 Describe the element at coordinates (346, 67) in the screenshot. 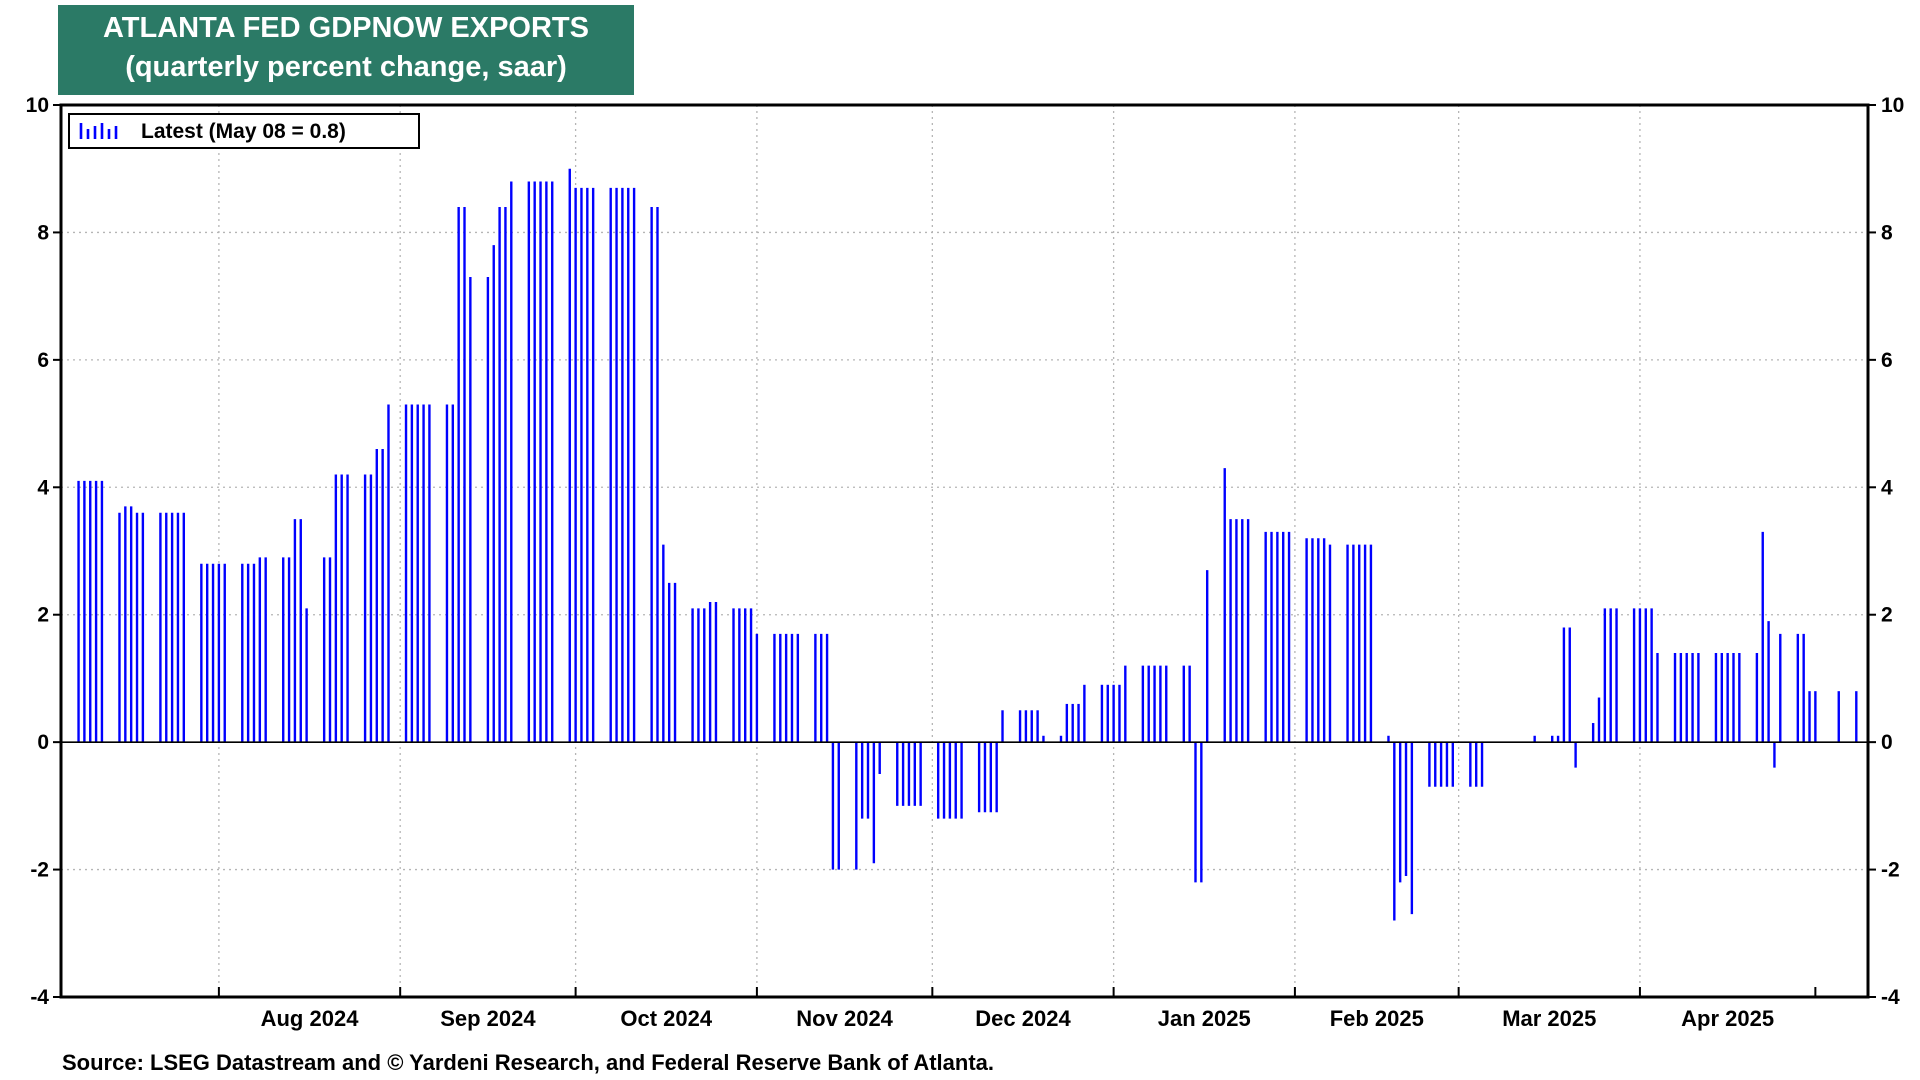

I see `chart-subtitle: (quarterly percent change, saar)` at that location.